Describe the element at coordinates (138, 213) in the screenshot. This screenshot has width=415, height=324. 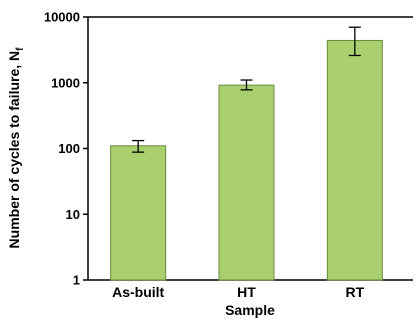
I see `bar-as-built` at that location.